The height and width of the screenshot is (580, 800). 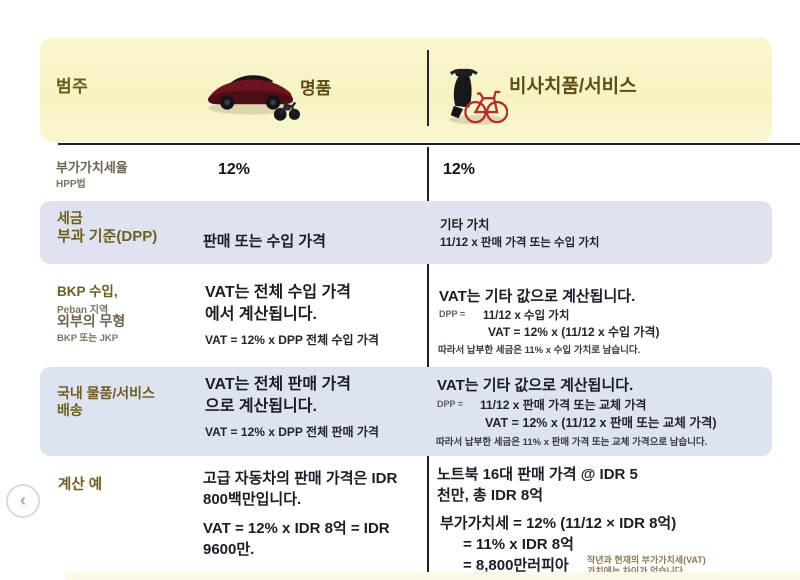 What do you see at coordinates (520, 243) in the screenshot?
I see `tax-base-nonluxury-line2: 11/12 x 판매 가격 또는 수입 가치` at bounding box center [520, 243].